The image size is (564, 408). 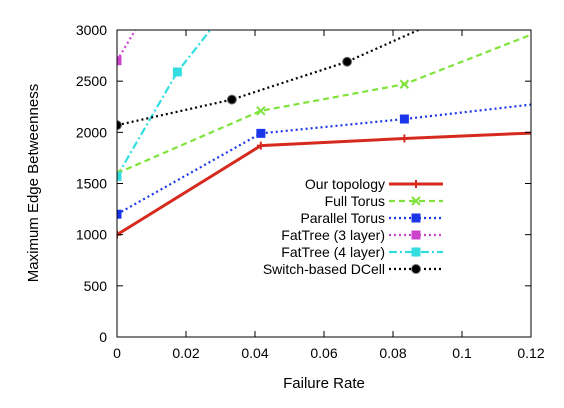 I want to click on x-tick-label: 0.08, so click(x=392, y=353).